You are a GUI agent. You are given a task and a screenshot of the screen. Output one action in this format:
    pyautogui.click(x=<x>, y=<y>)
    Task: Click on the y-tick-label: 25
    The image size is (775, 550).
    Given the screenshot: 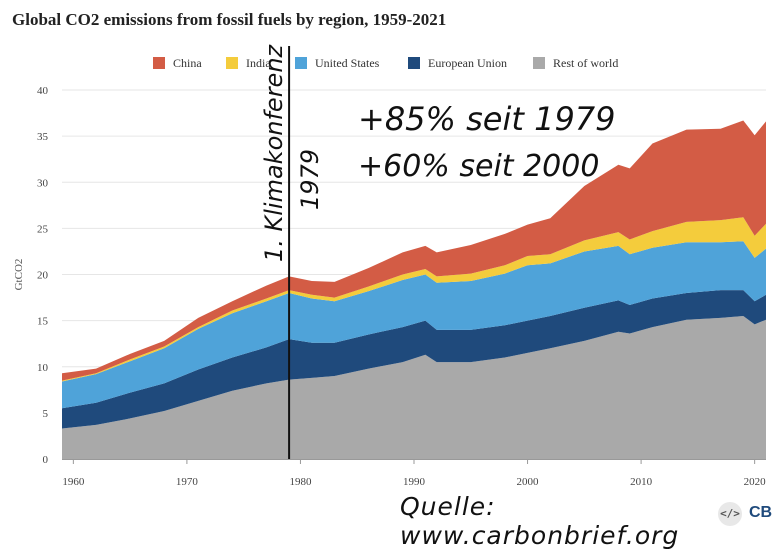 What is the action you would take?
    pyautogui.click(x=43, y=229)
    